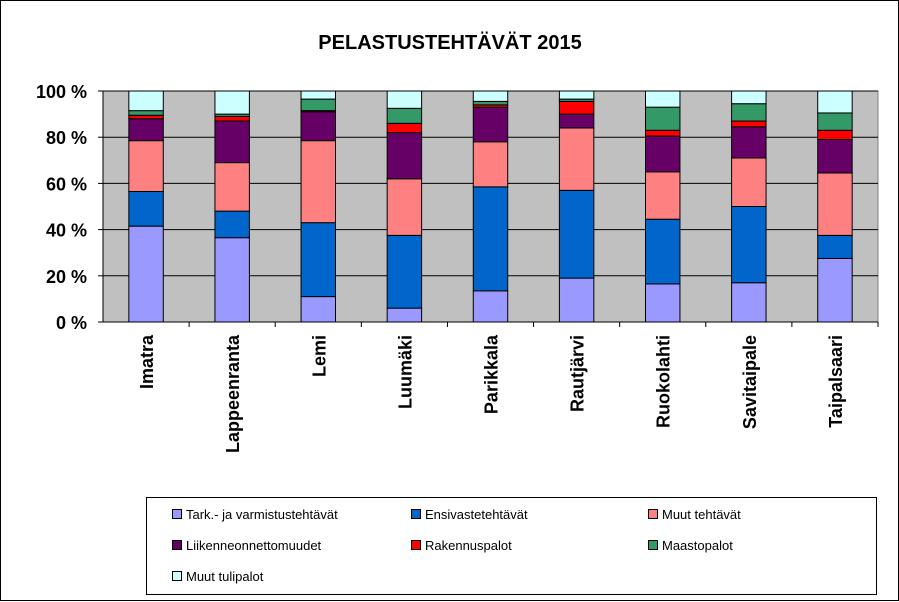 The height and width of the screenshot is (602, 899). I want to click on x-category-label: Imatra, so click(147, 361).